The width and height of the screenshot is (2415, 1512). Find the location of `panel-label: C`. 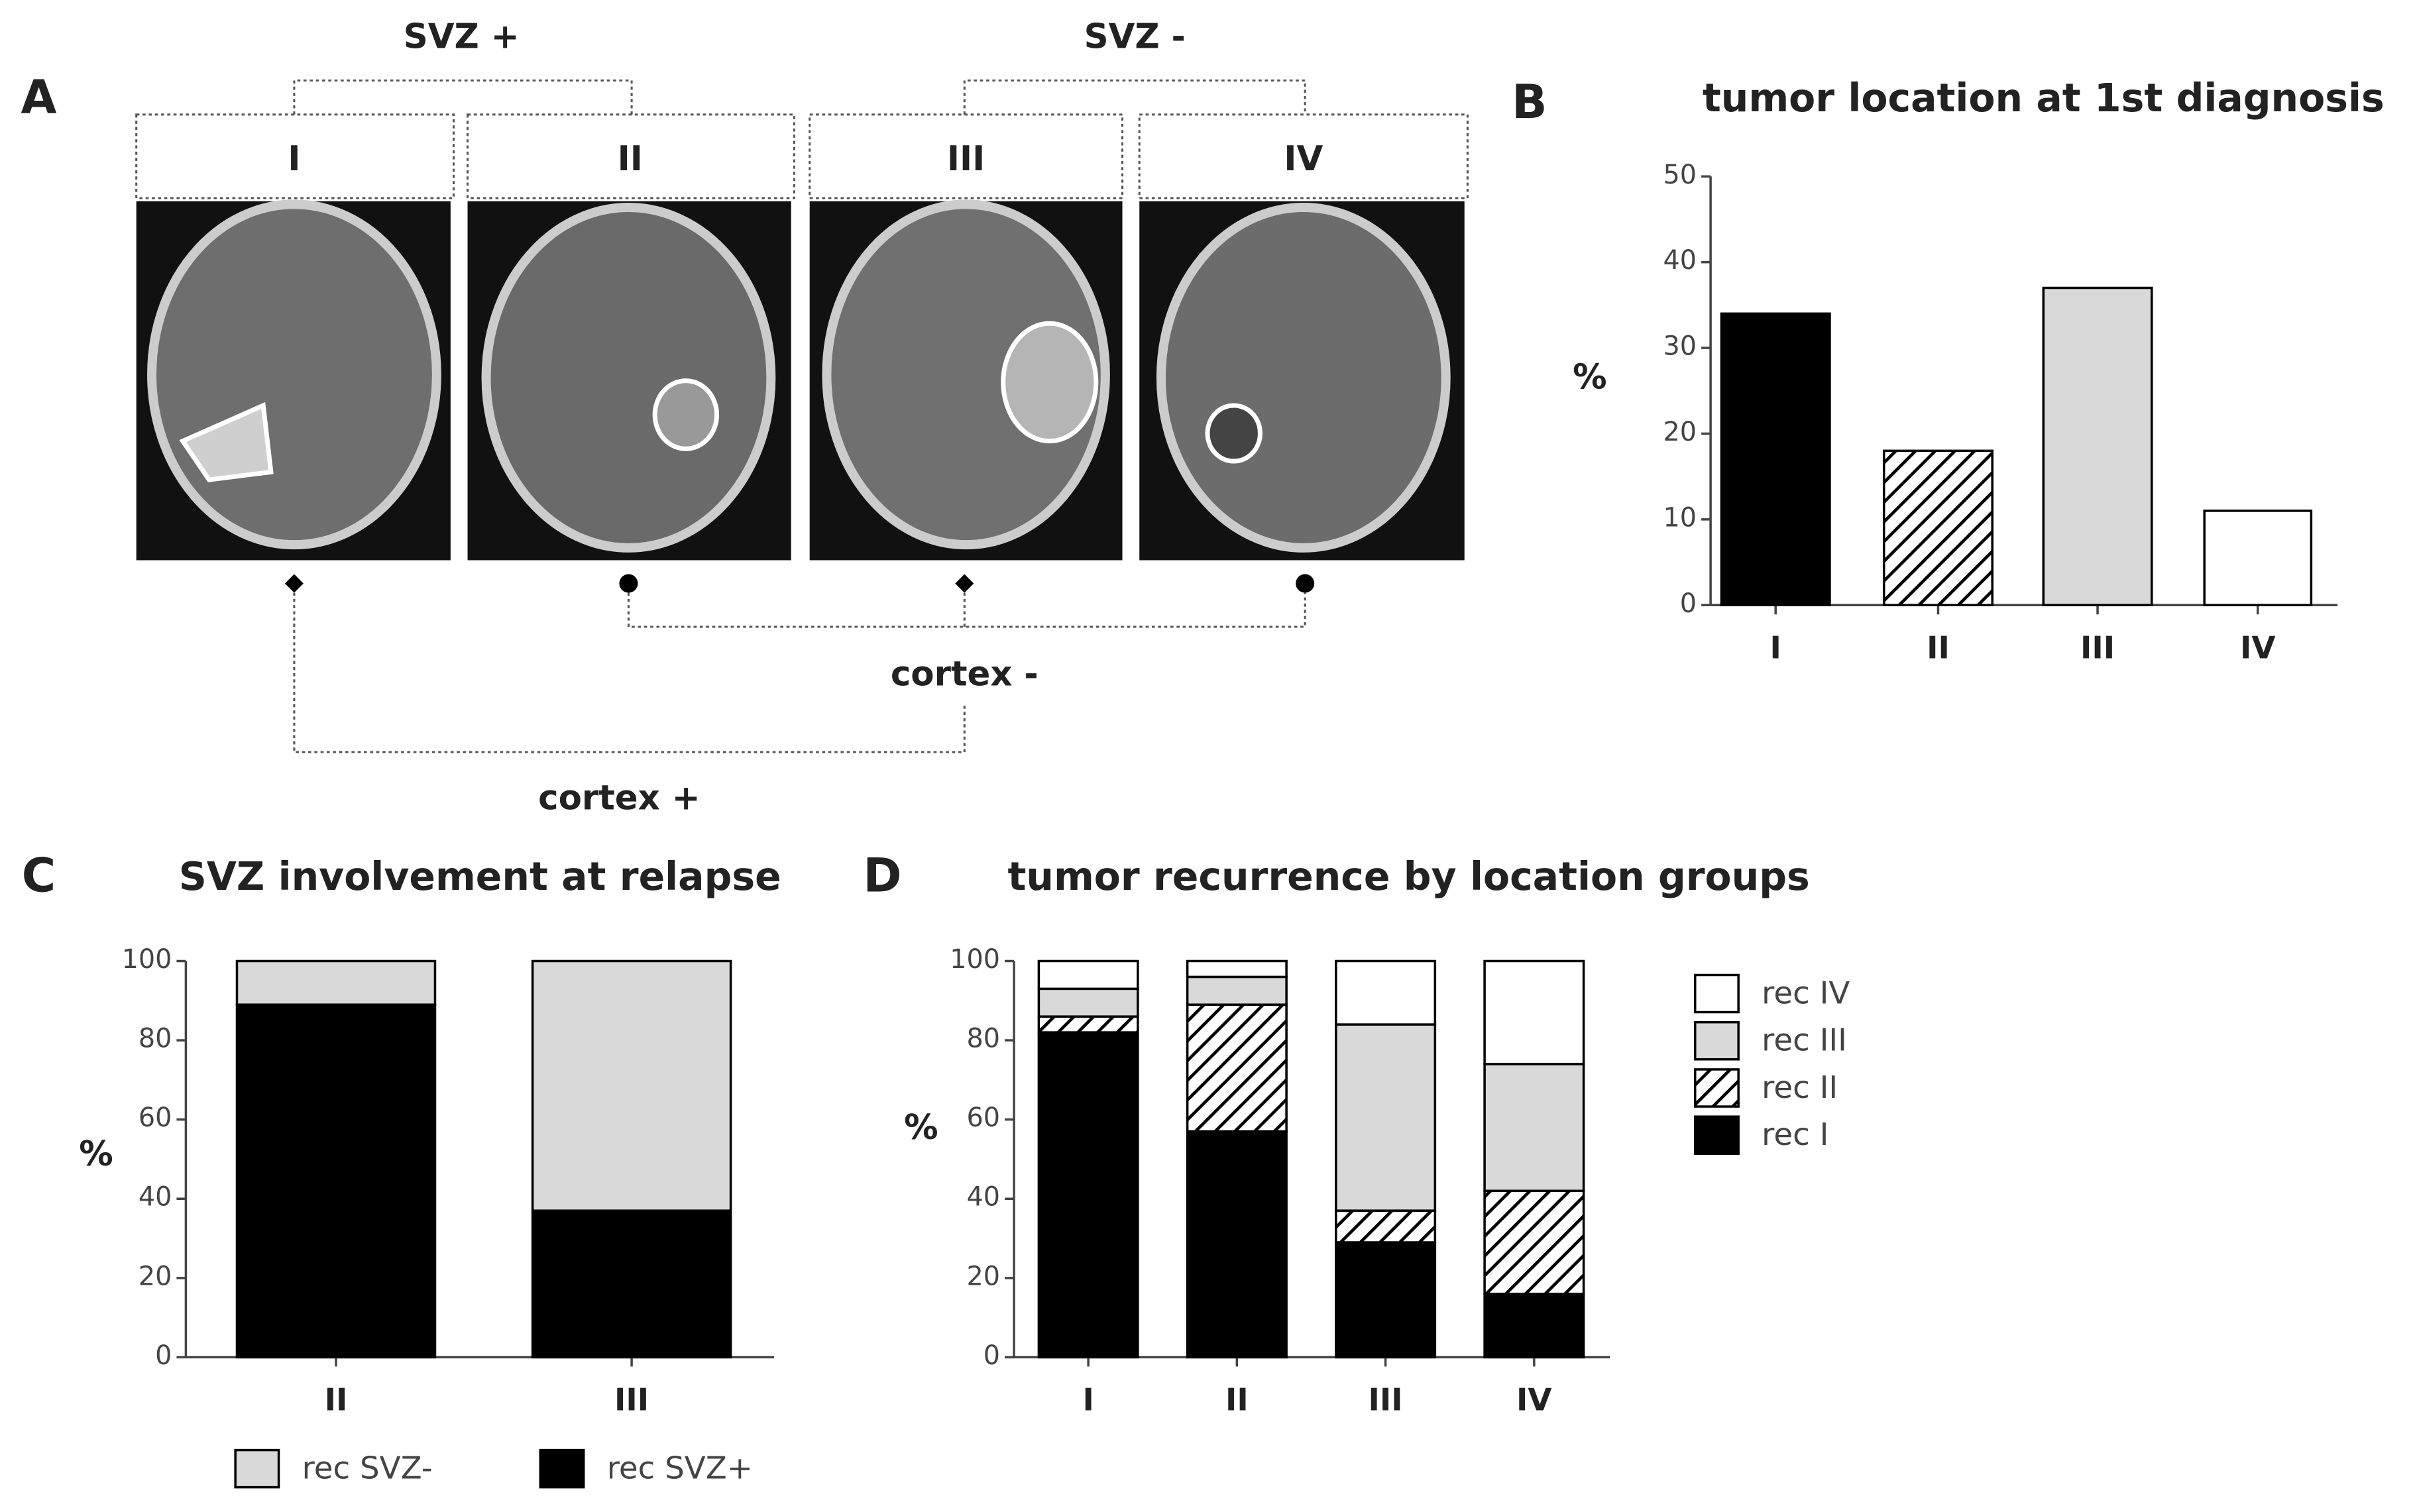

panel-label: C is located at coordinates (39, 876).